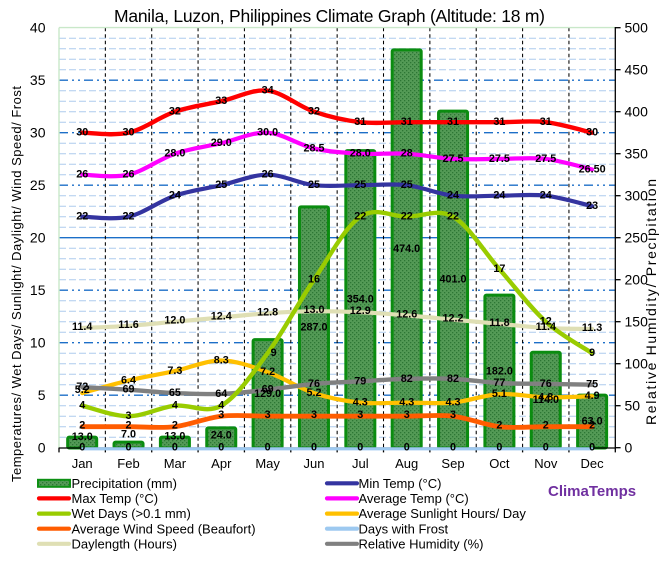  I want to click on svg-text: 75, so click(592, 385).